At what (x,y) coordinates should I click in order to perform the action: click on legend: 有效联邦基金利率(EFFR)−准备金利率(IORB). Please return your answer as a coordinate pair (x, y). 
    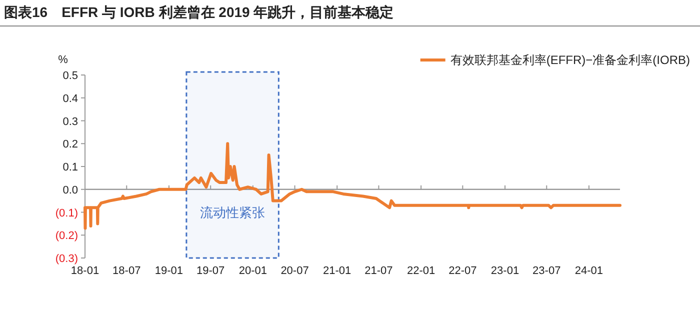
    Looking at the image, I should click on (555, 60).